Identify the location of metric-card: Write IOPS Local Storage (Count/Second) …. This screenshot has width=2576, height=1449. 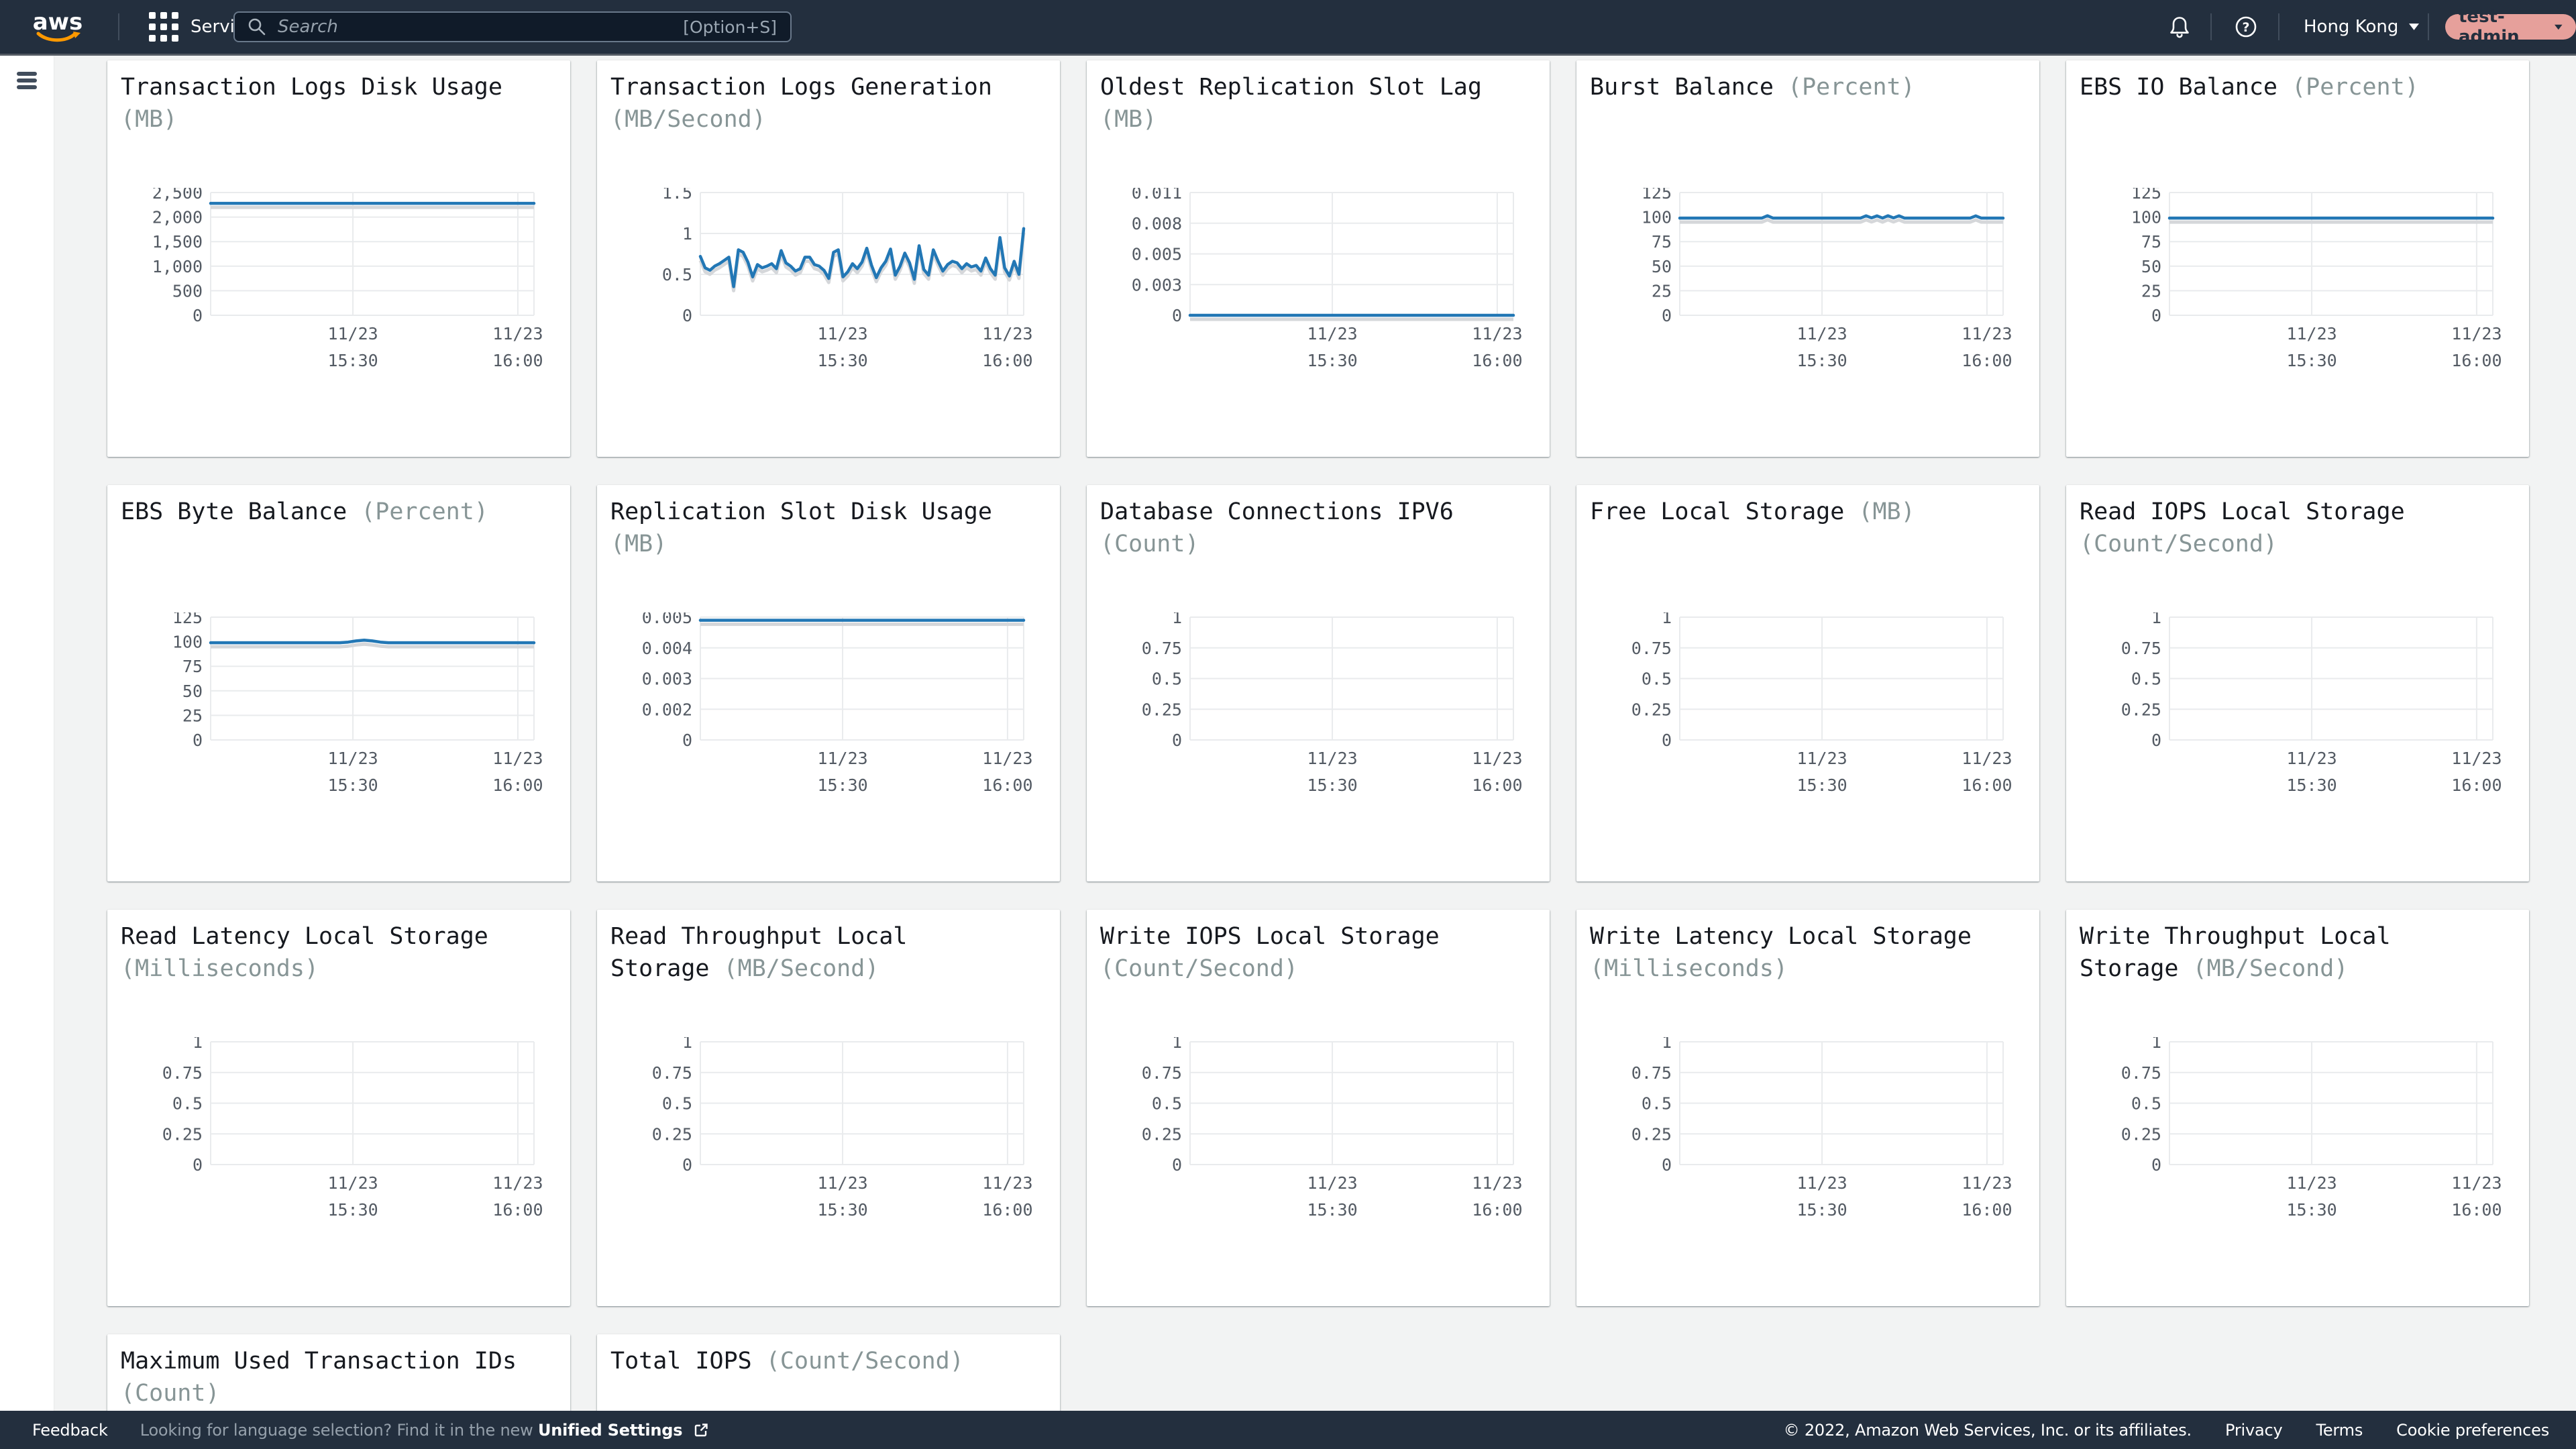
(1318, 1108).